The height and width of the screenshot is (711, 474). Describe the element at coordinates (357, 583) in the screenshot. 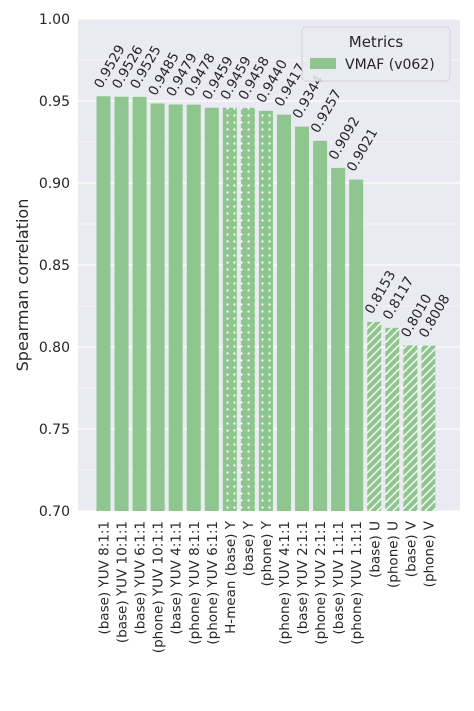

I see `x-tick-label: (phone) YUV 1:1:1` at that location.